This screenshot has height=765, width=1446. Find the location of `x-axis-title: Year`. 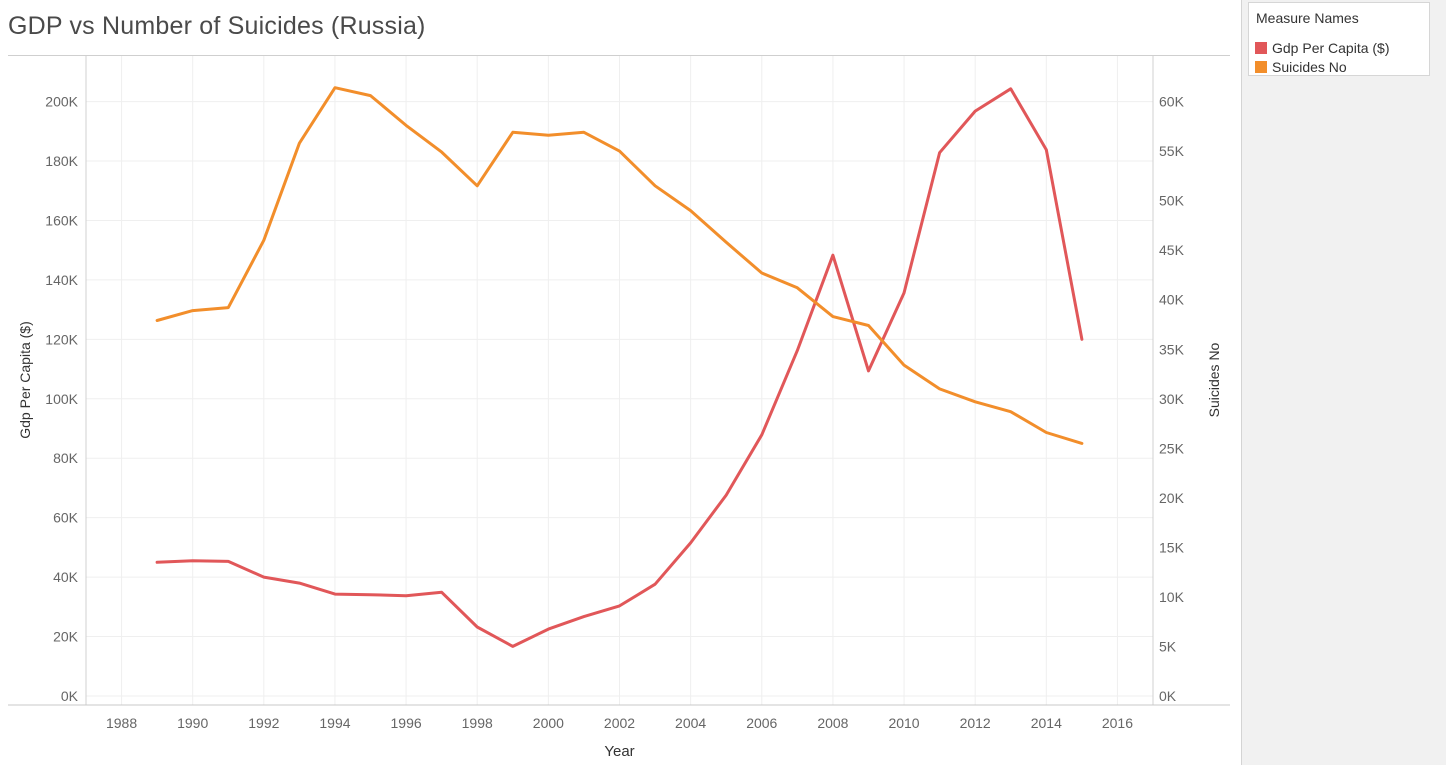

x-axis-title: Year is located at coordinates (619, 751).